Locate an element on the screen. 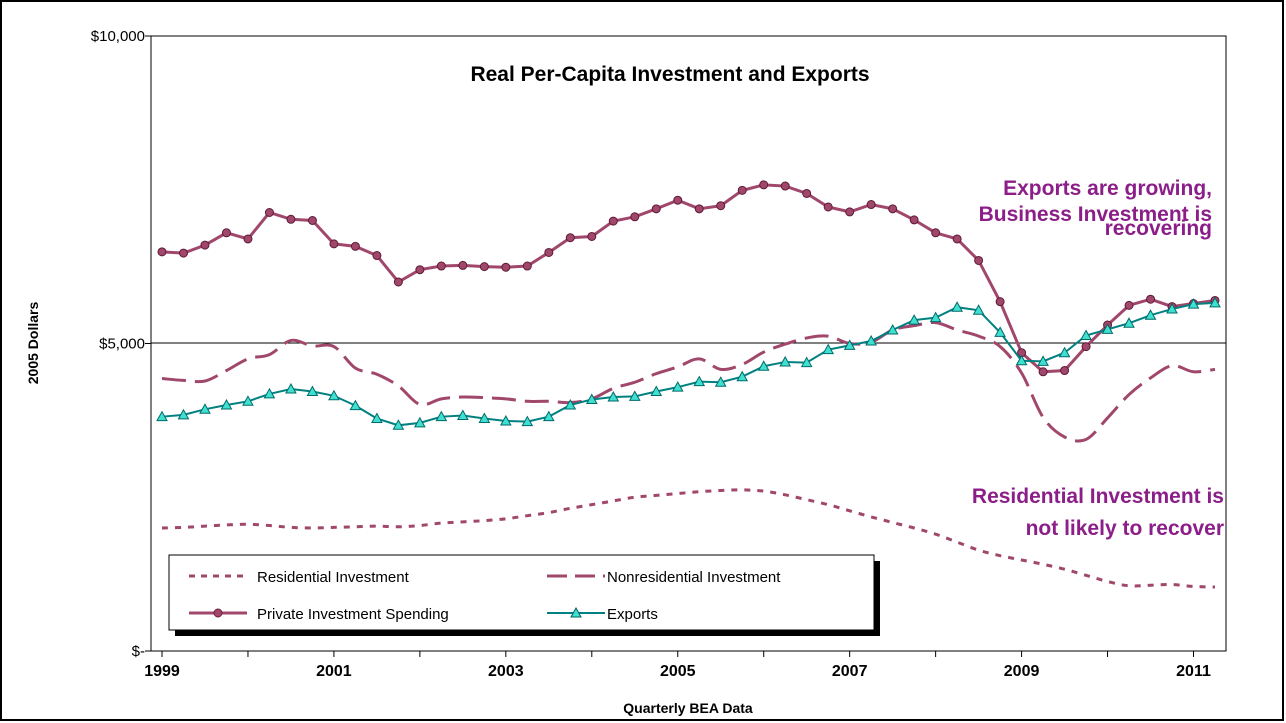  svg-text: not likely to recover is located at coordinates (1125, 528).